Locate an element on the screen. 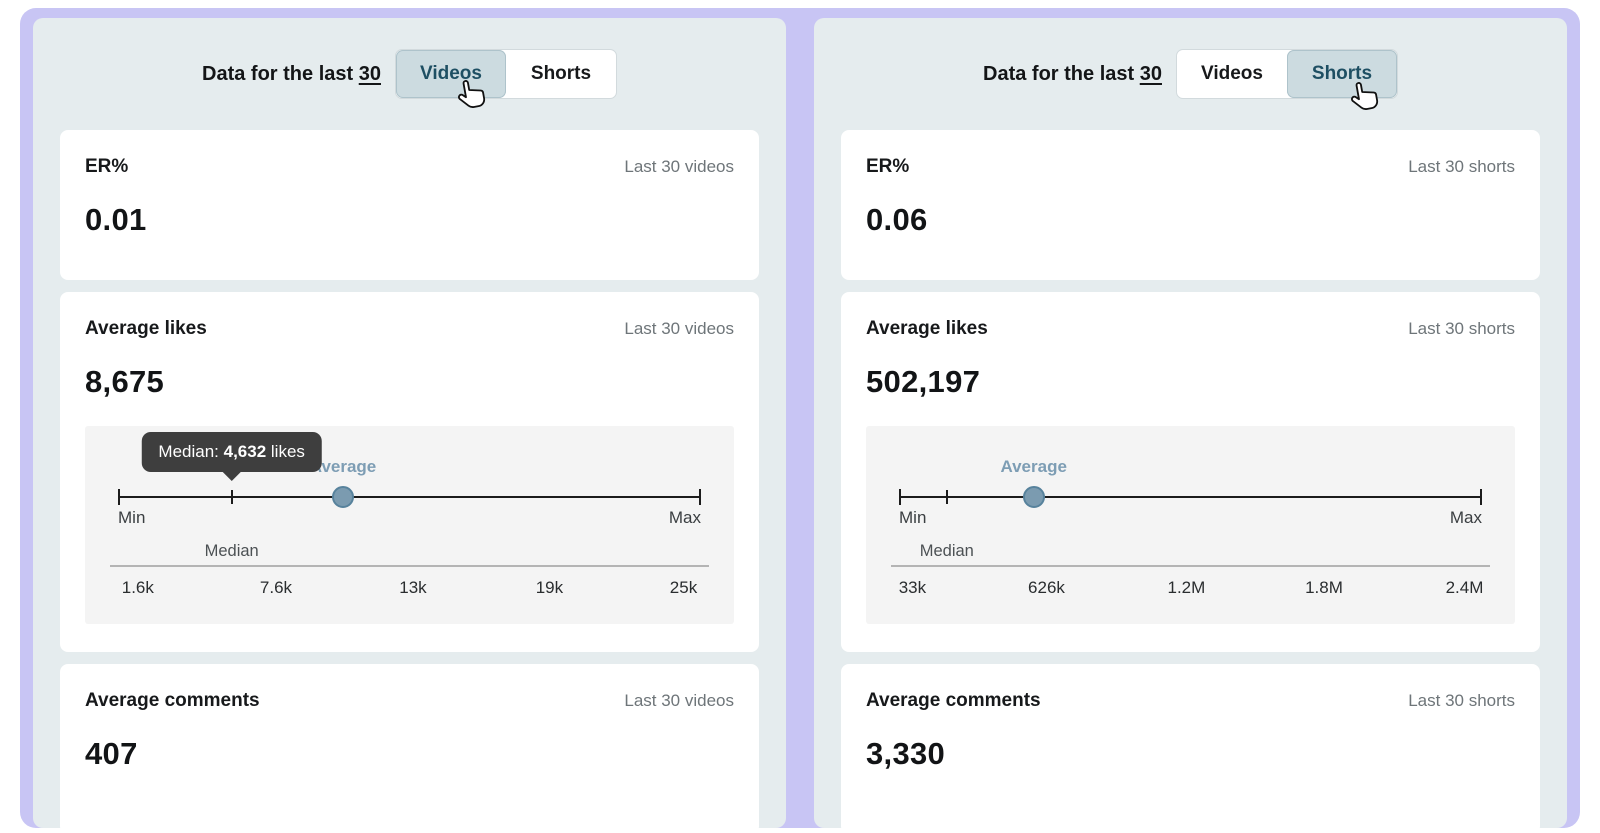 The width and height of the screenshot is (1600, 833). er-card: ER% Last 30 shorts 0.06 is located at coordinates (1190, 205).